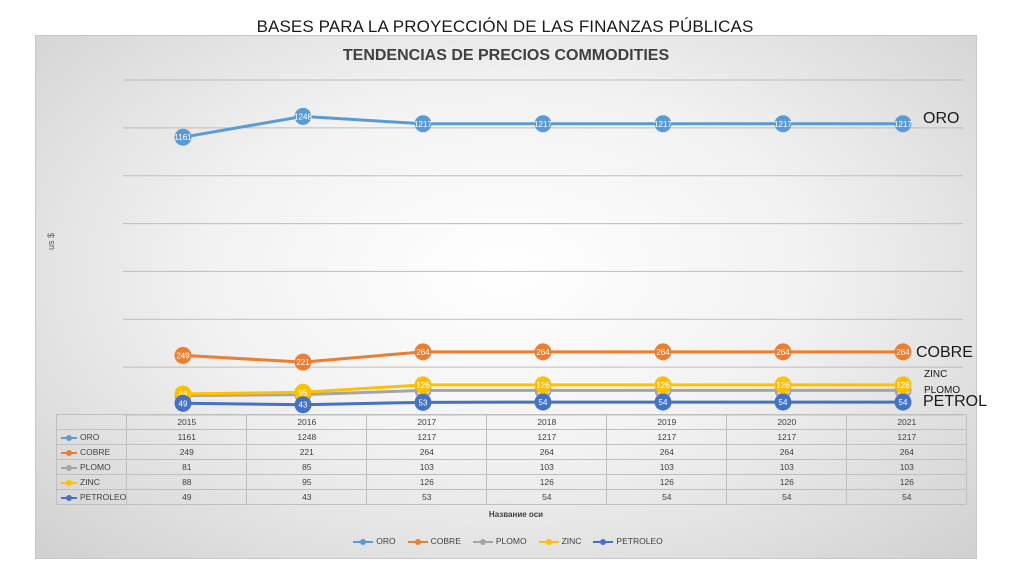  What do you see at coordinates (511, 541) in the screenshot?
I see `legend-label: PLOMO` at bounding box center [511, 541].